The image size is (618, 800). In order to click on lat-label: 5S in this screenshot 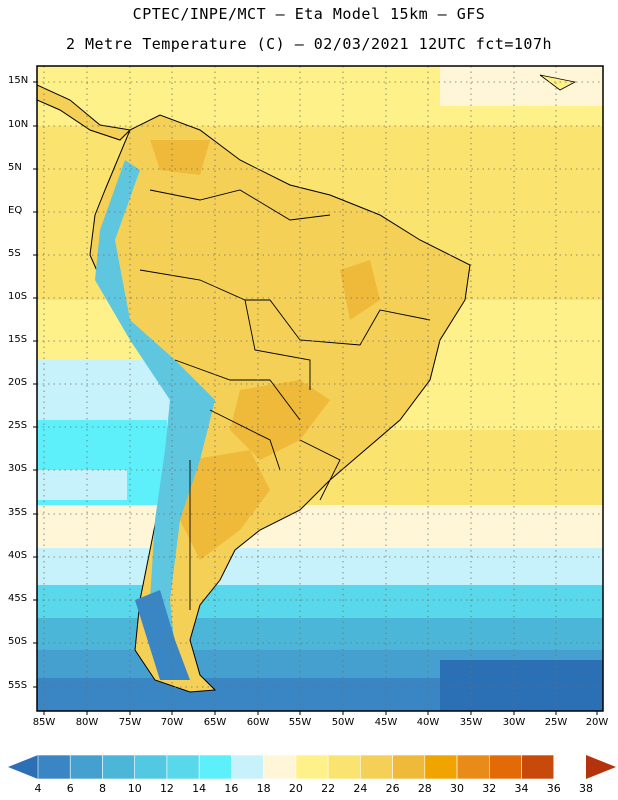, I will do `click(14, 253)`.